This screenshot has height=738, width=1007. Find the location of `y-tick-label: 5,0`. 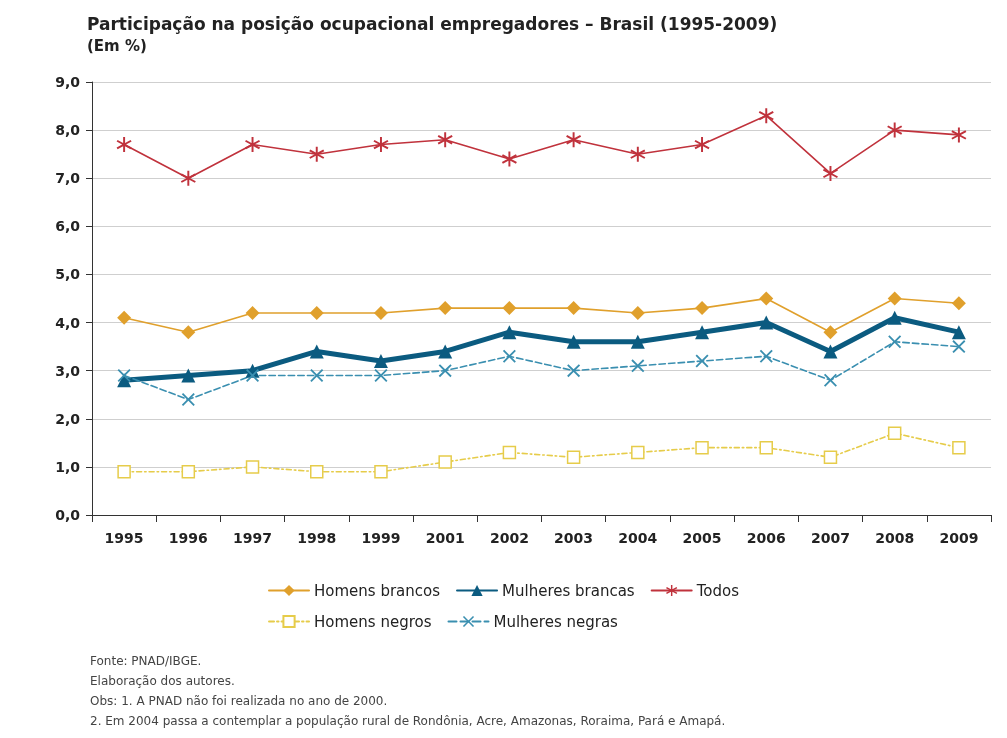

y-tick-label: 5,0 is located at coordinates (68, 274).